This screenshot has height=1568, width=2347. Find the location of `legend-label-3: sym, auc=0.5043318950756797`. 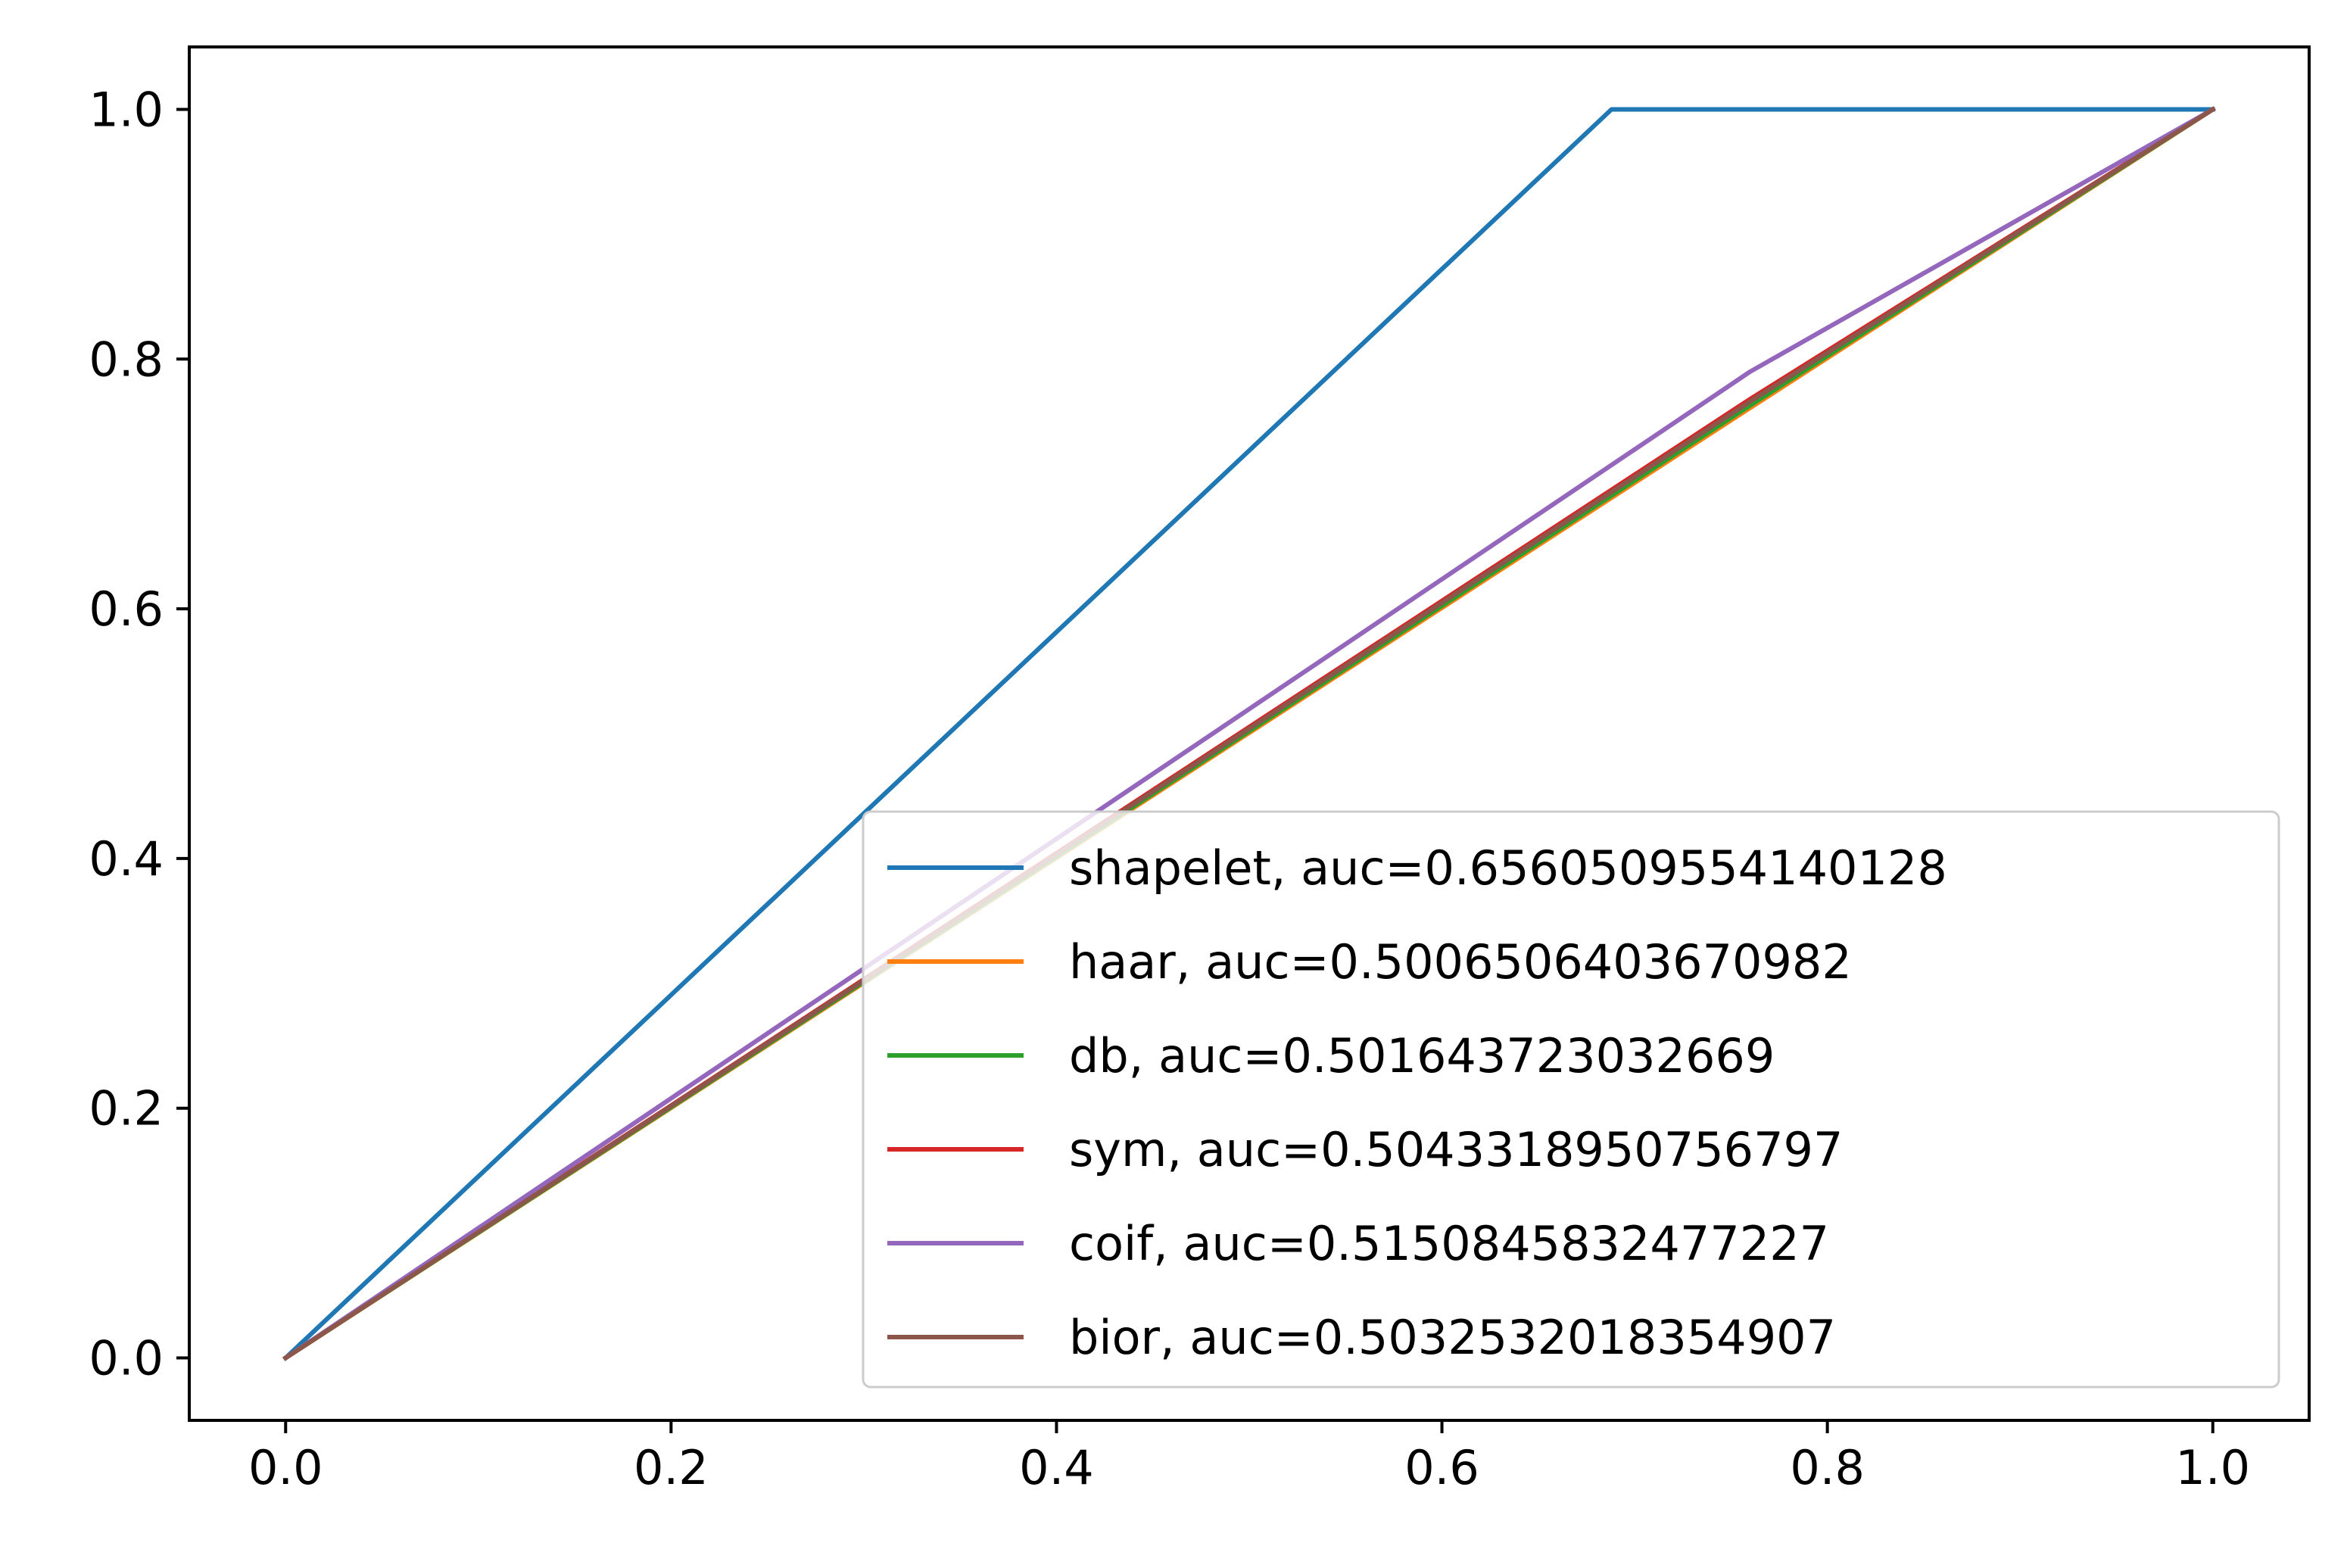

legend-label-3: sym, auc=0.5043318950756797 is located at coordinates (1456, 1149).